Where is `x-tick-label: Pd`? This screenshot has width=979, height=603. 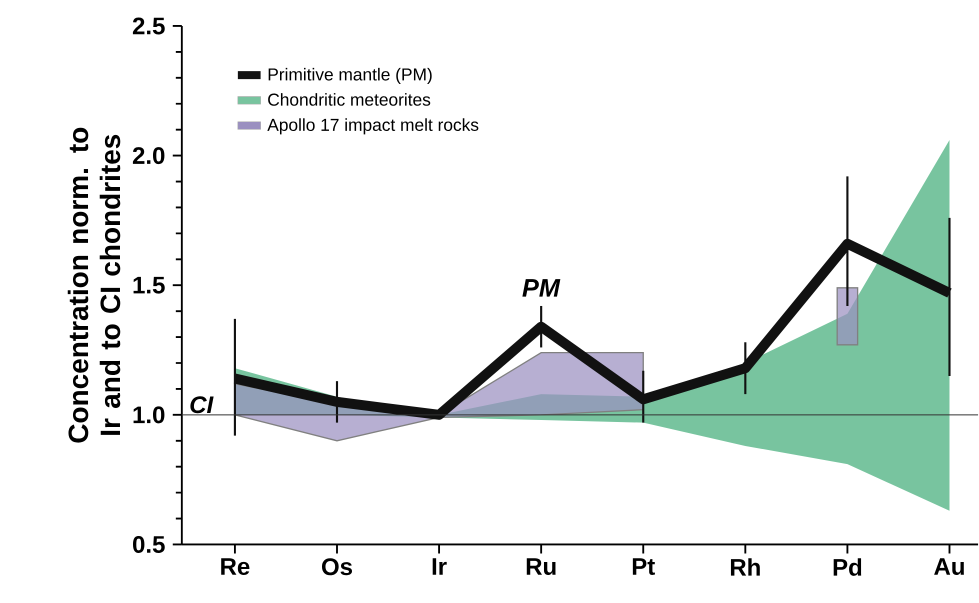 x-tick-label: Pd is located at coordinates (848, 567).